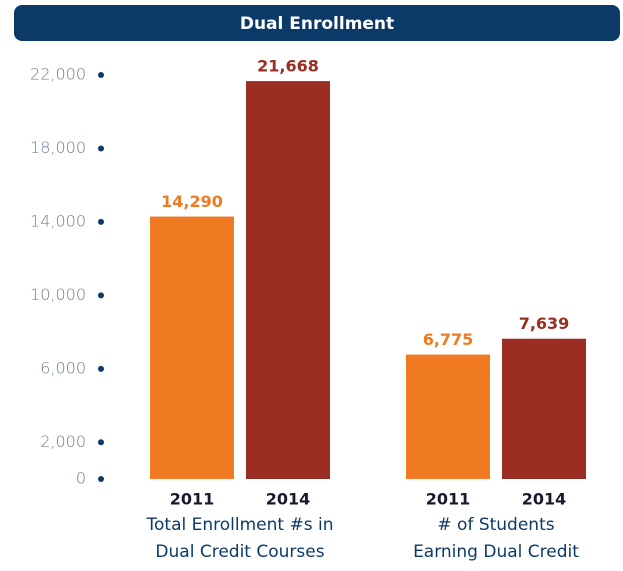 The width and height of the screenshot is (623, 571). Describe the element at coordinates (58, 294) in the screenshot. I see `y-tick-label: 10,000` at that location.